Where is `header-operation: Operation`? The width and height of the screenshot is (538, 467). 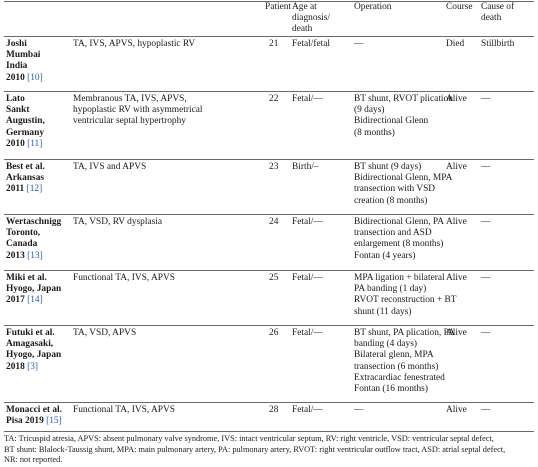
header-operation: Operation is located at coordinates (373, 7).